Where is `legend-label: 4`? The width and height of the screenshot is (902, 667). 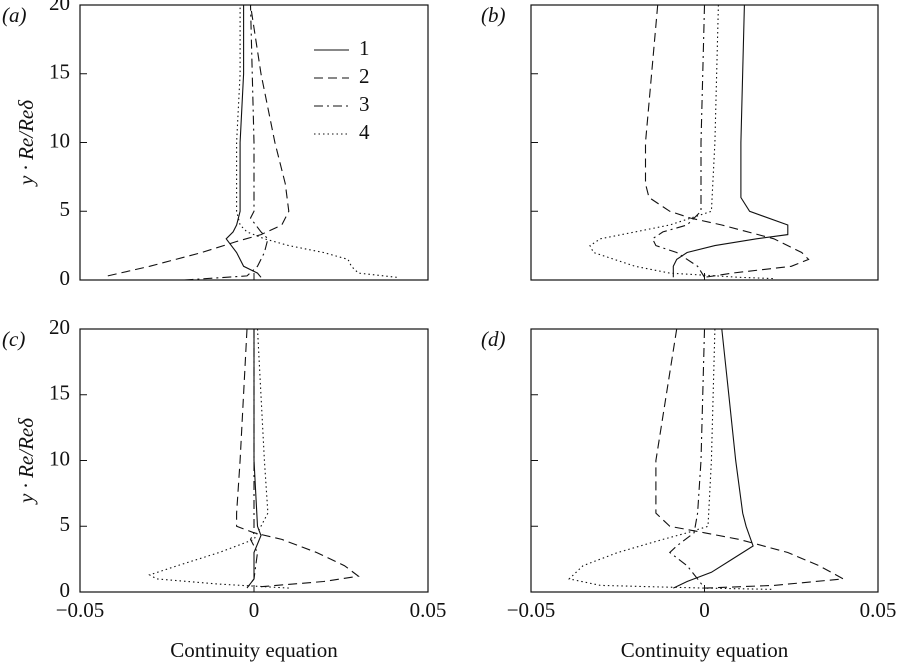 legend-label: 4 is located at coordinates (364, 132).